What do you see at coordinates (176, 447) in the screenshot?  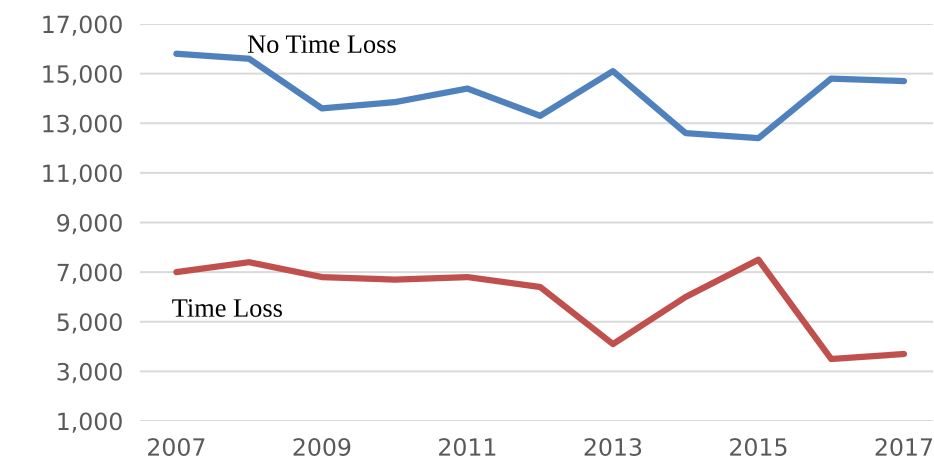 I see `x-tick-label: 2007` at bounding box center [176, 447].